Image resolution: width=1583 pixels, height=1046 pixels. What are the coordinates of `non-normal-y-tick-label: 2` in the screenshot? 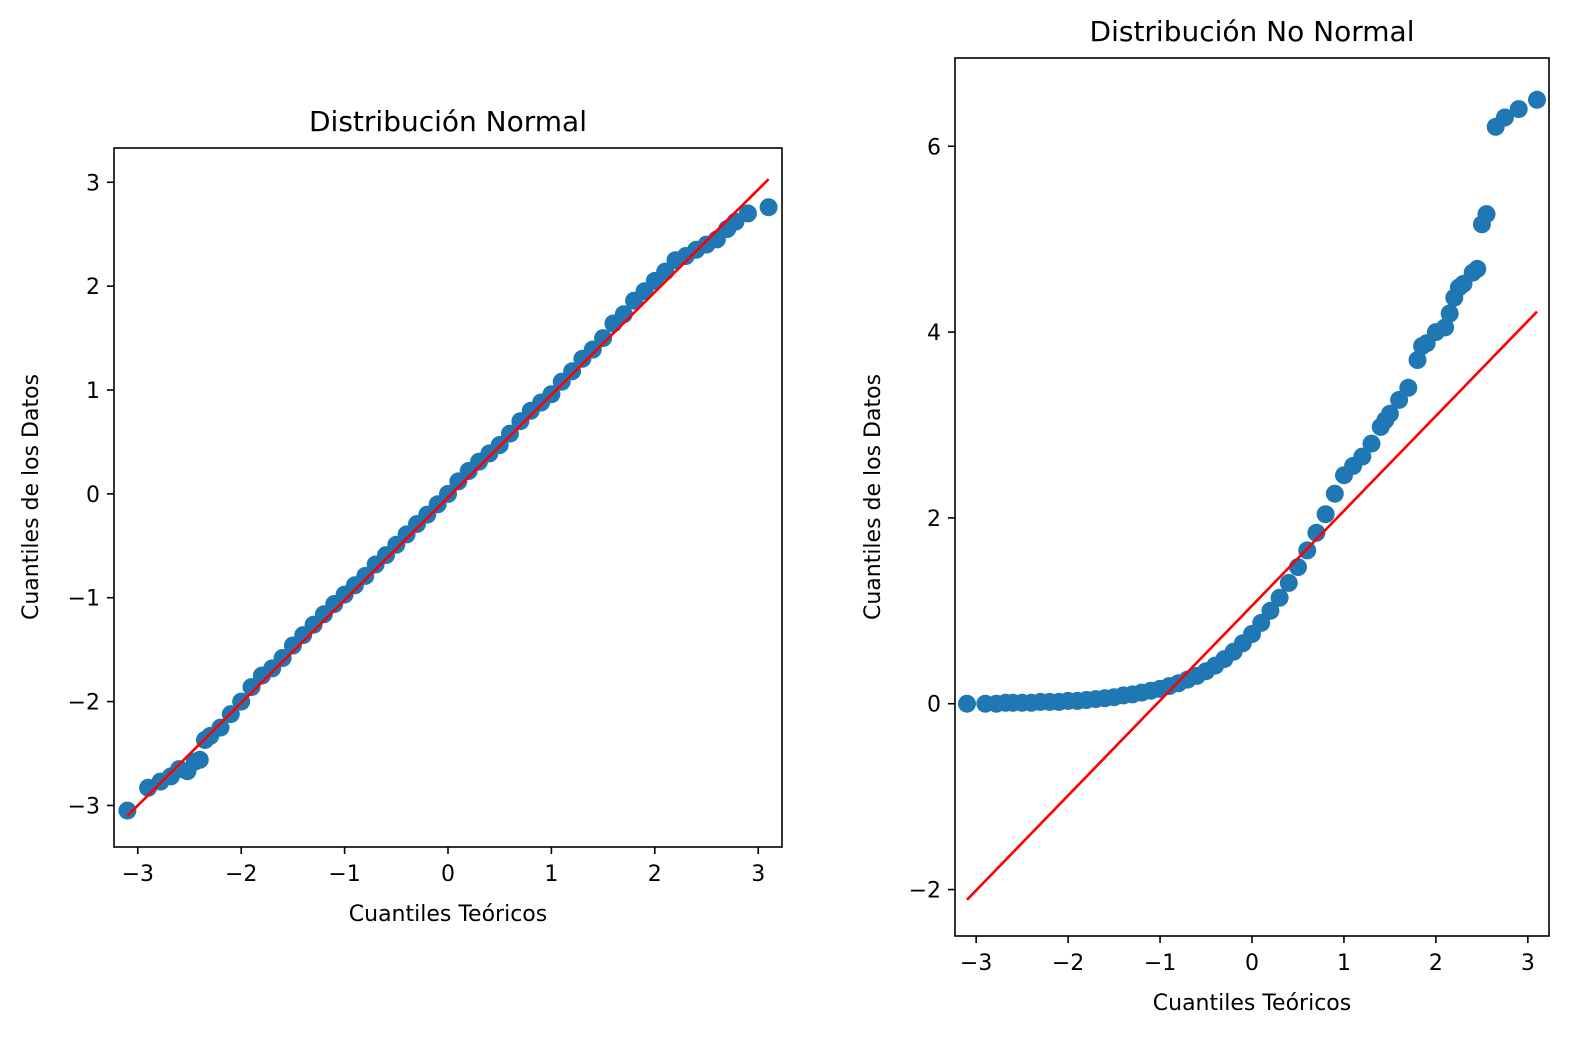 It's located at (934, 519).